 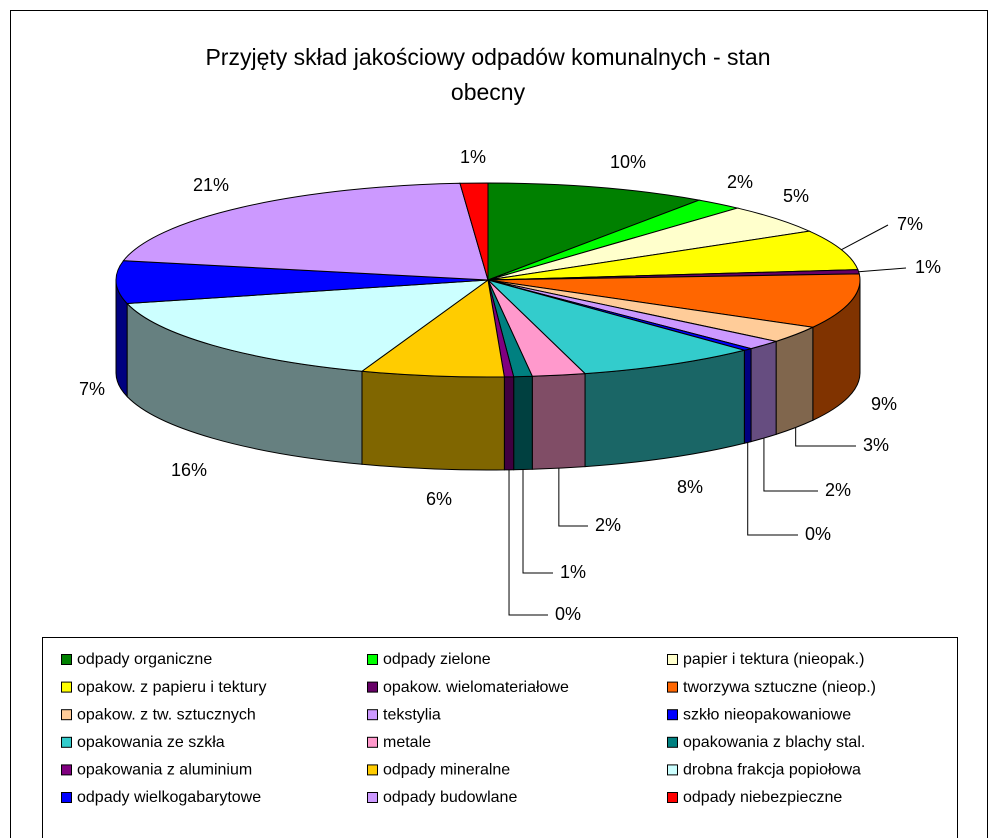 What do you see at coordinates (211, 185) in the screenshot?
I see `data-label: 21%` at bounding box center [211, 185].